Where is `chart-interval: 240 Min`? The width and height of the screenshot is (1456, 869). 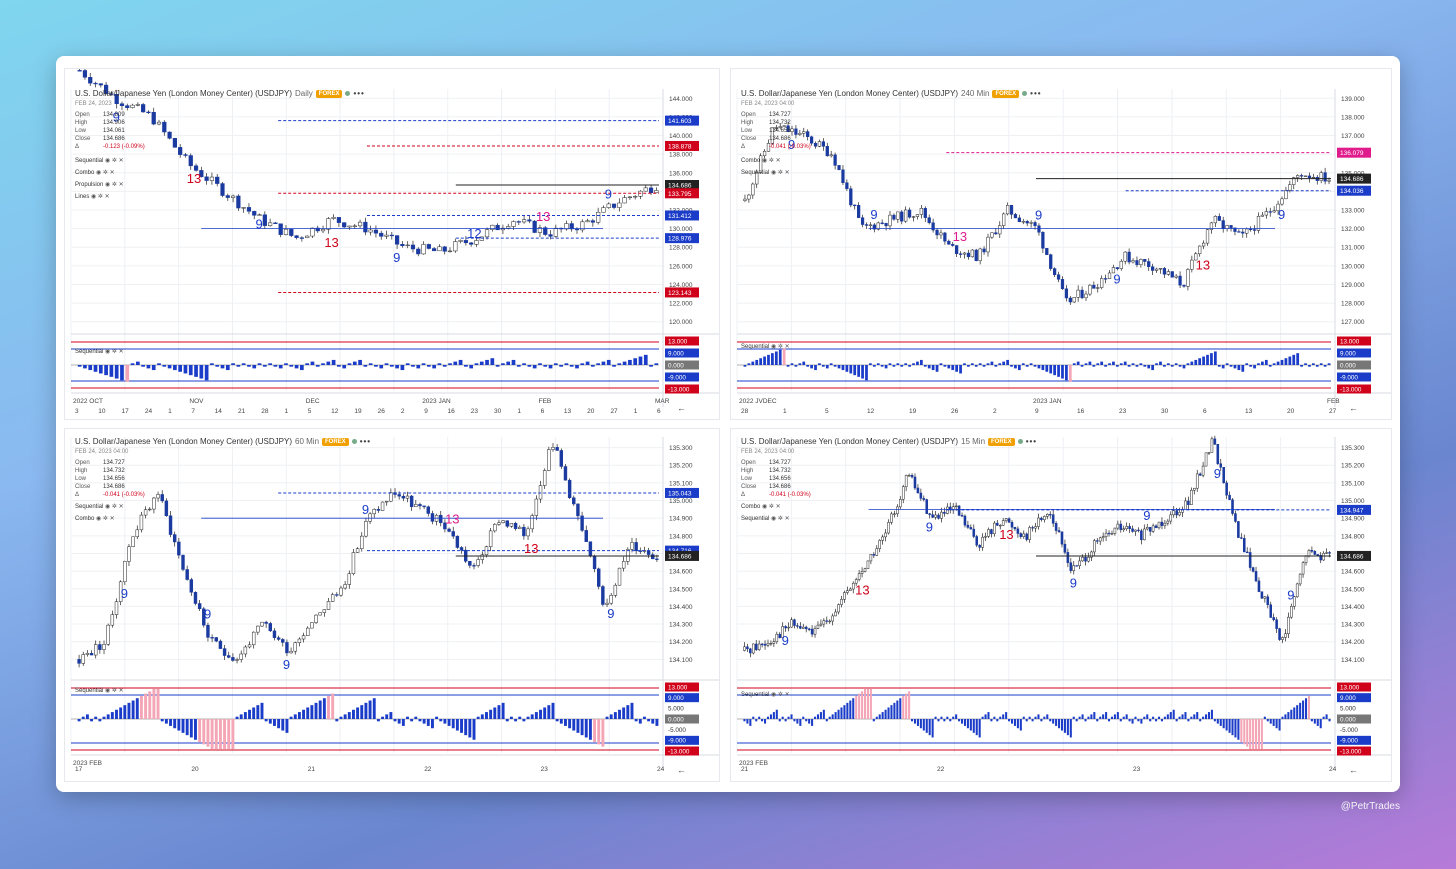
chart-interval: 240 Min is located at coordinates (975, 93).